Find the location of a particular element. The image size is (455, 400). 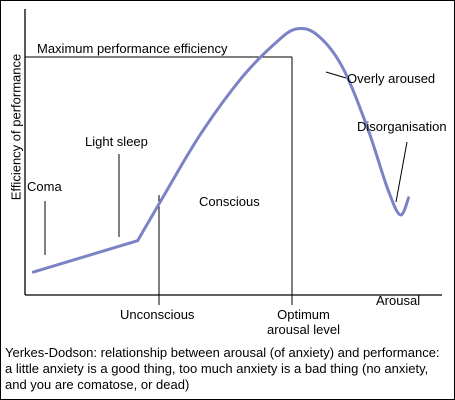

overly-aroused-label: Overly aroused is located at coordinates (391, 78).